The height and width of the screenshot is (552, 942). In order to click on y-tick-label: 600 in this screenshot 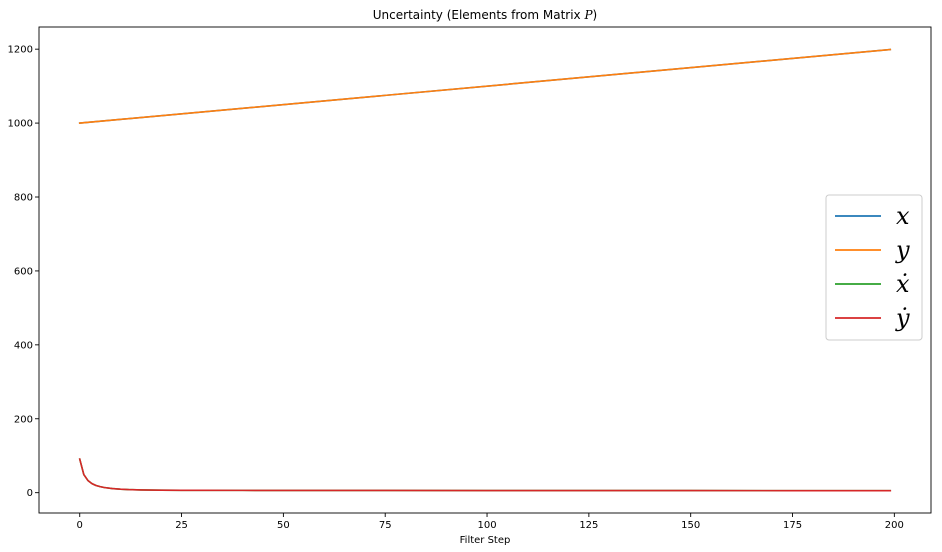, I will do `click(23, 271)`.